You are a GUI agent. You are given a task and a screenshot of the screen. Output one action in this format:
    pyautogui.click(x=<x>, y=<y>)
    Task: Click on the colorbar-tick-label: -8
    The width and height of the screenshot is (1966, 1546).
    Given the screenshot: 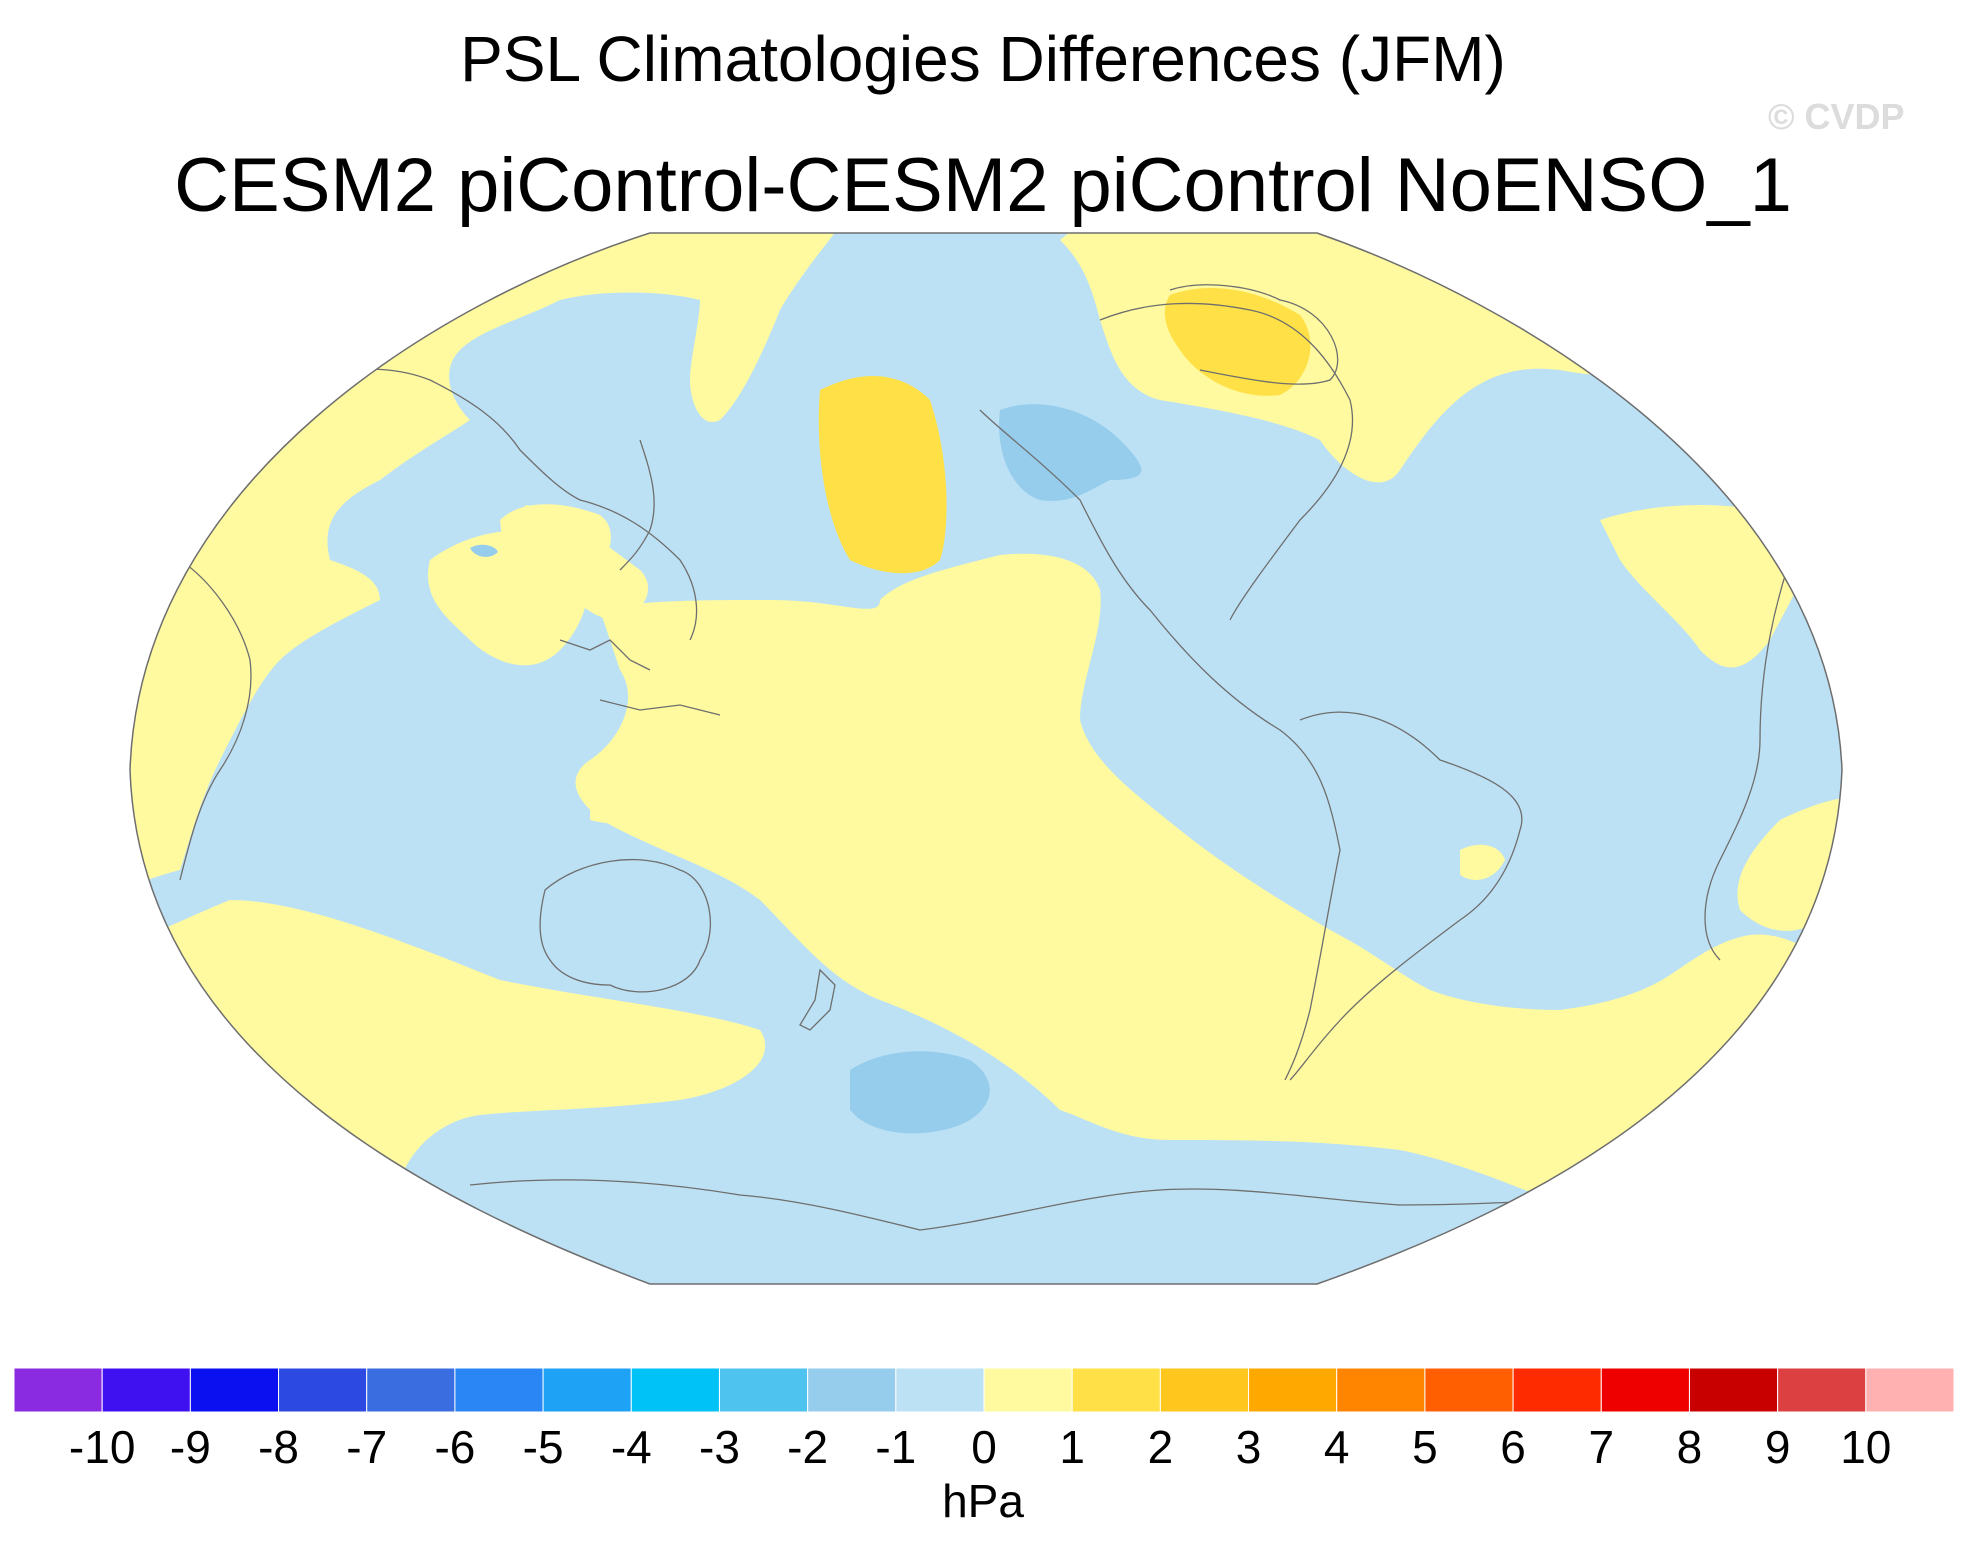 What is the action you would take?
    pyautogui.click(x=278, y=1447)
    